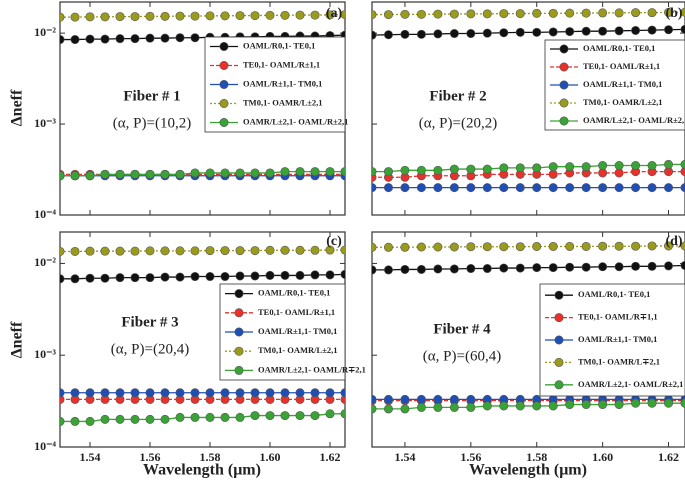 The width and height of the screenshot is (685, 487). What do you see at coordinates (202, 470) in the screenshot?
I see `x-axis-label: Wavelength (μm)` at bounding box center [202, 470].